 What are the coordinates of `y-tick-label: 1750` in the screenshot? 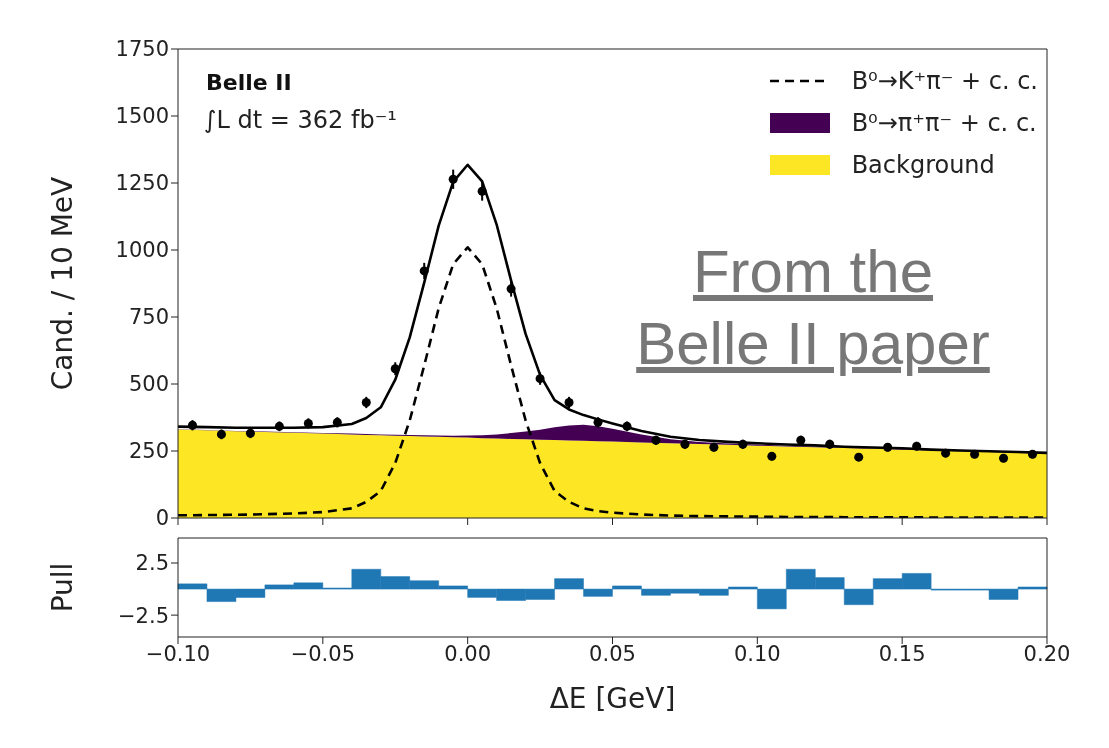 It's located at (142, 49).